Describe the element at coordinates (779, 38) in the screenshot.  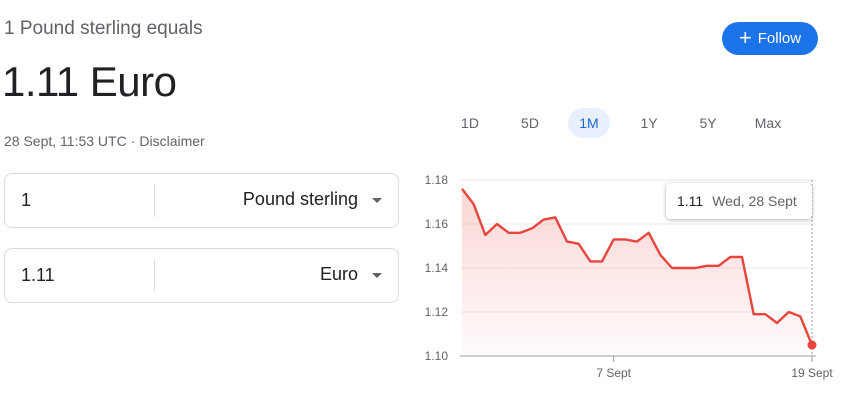
I see `follow-label: Follow` at that location.